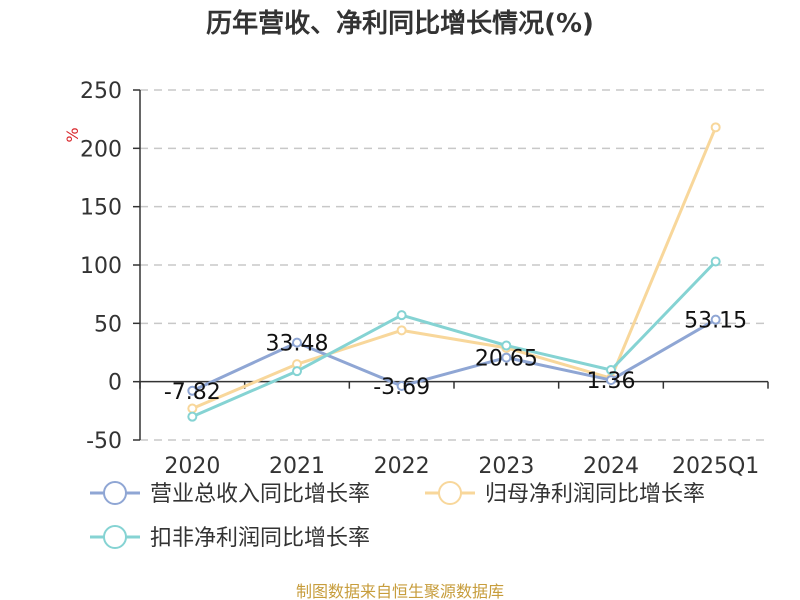 Image resolution: width=800 pixels, height=600 pixels. I want to click on x-tick-label: 2023, so click(506, 466).